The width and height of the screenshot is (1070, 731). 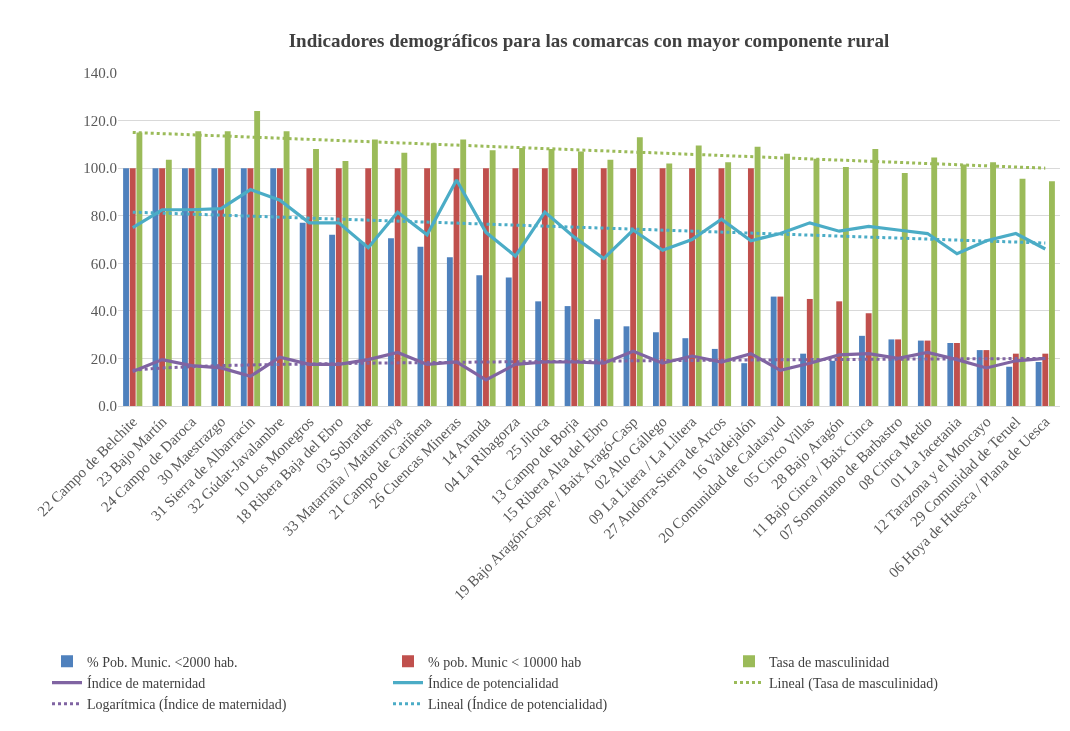 I want to click on y-tick-label: 60.0, so click(x=103, y=263).